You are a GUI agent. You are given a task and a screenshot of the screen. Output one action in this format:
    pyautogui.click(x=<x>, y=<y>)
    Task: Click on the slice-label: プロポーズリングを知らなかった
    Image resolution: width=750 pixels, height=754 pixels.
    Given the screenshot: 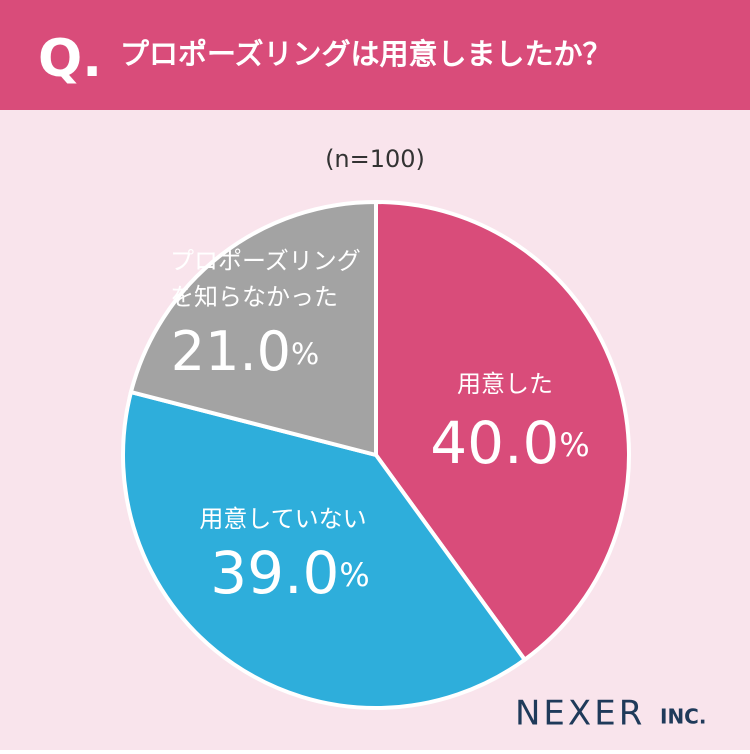 What is the action you would take?
    pyautogui.click(x=265, y=279)
    